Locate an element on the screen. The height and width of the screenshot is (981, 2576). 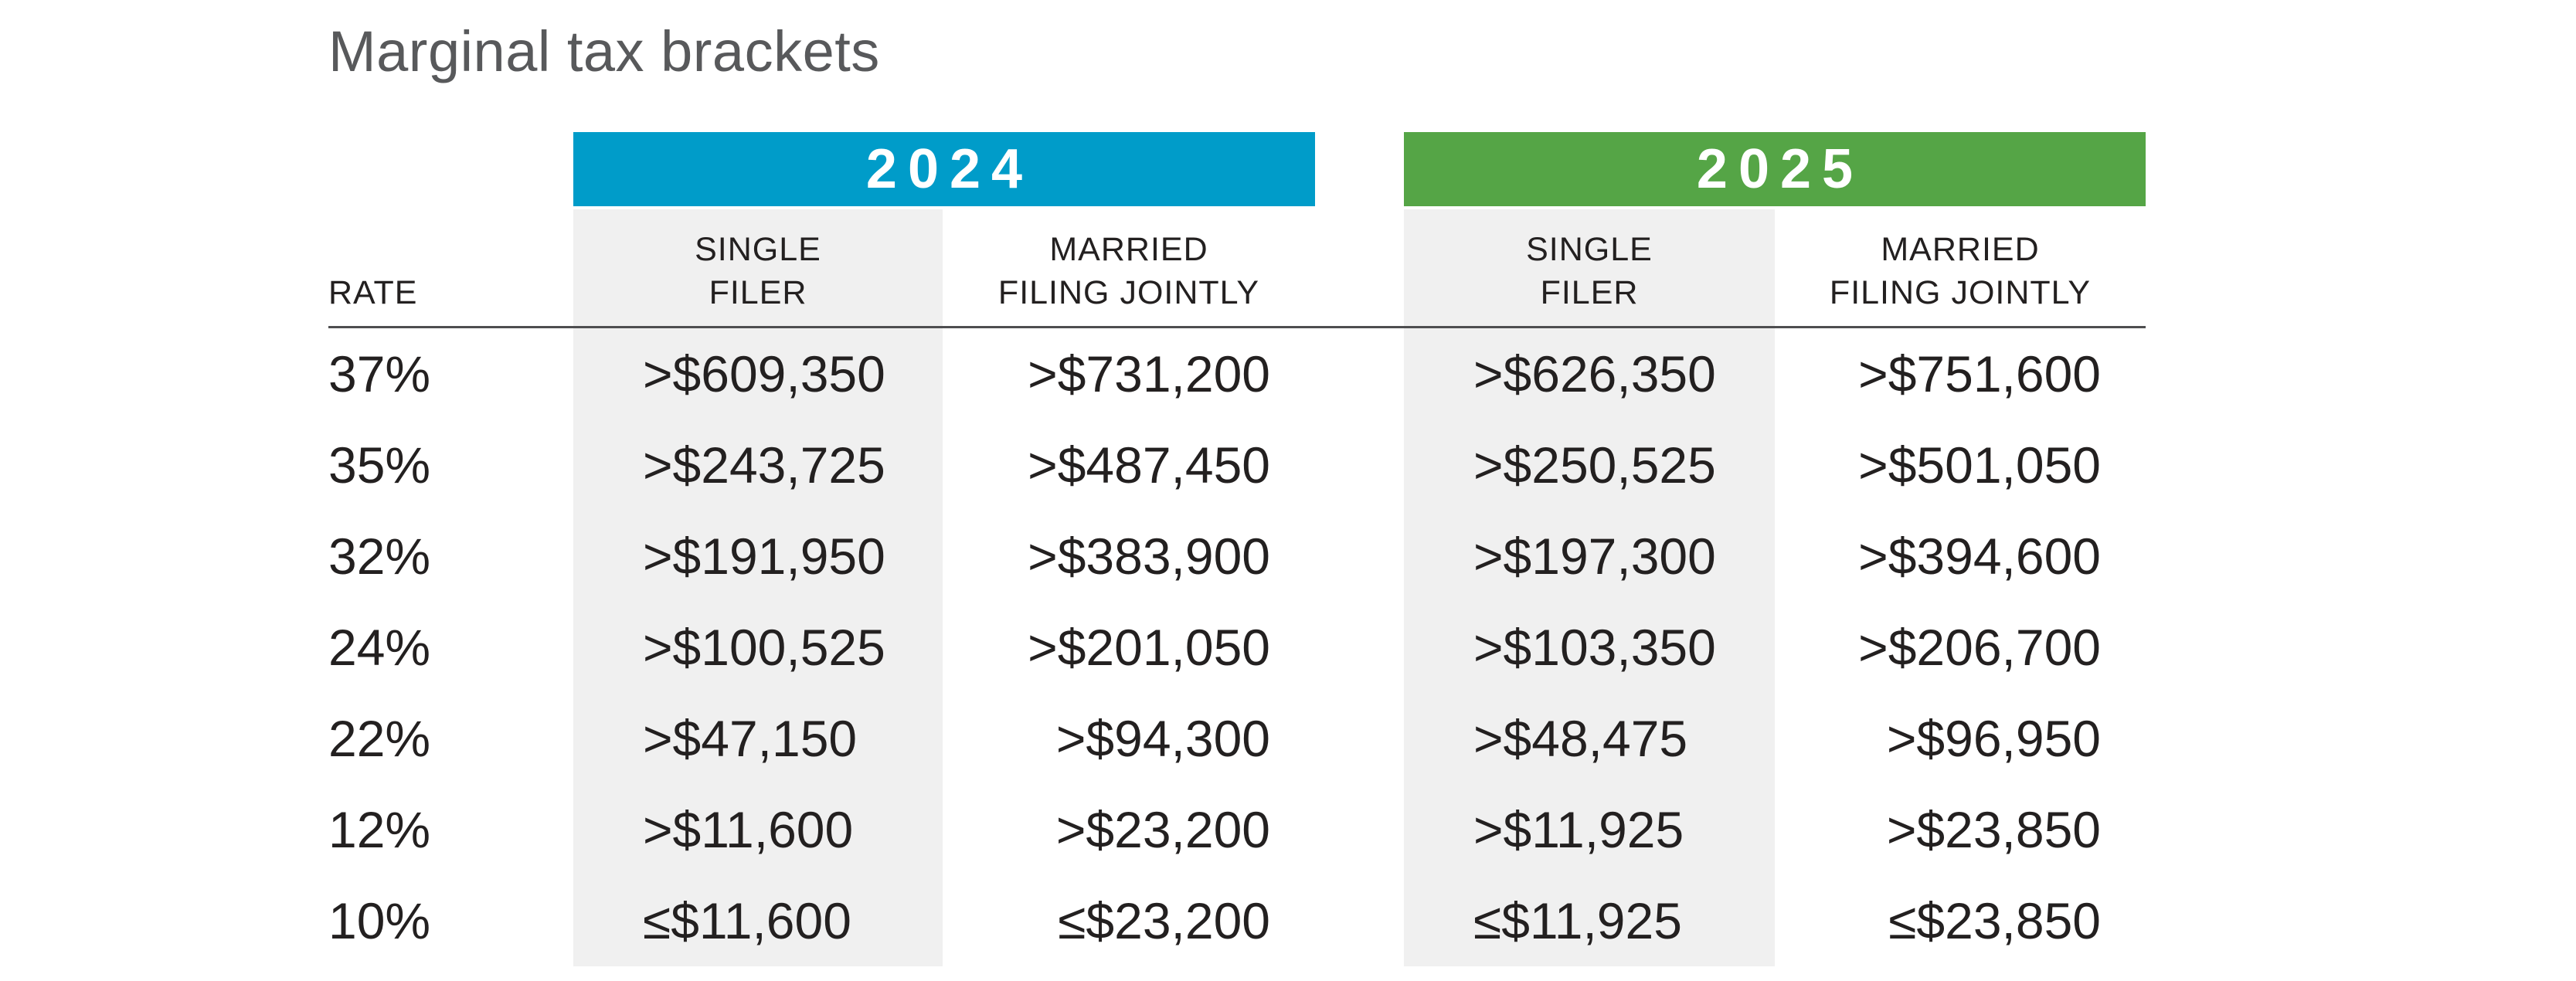
single-filer-2025-column-header: SINGLE FILER is located at coordinates (1589, 267).